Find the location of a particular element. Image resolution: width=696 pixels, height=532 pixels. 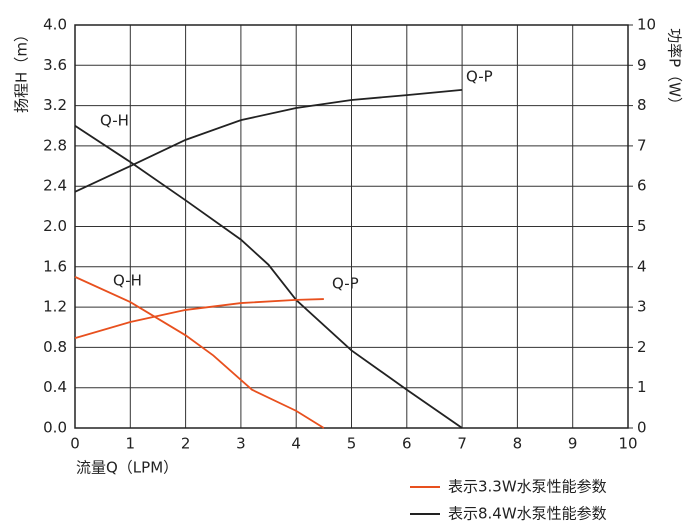

x-tick-label: 8 is located at coordinates (518, 444).